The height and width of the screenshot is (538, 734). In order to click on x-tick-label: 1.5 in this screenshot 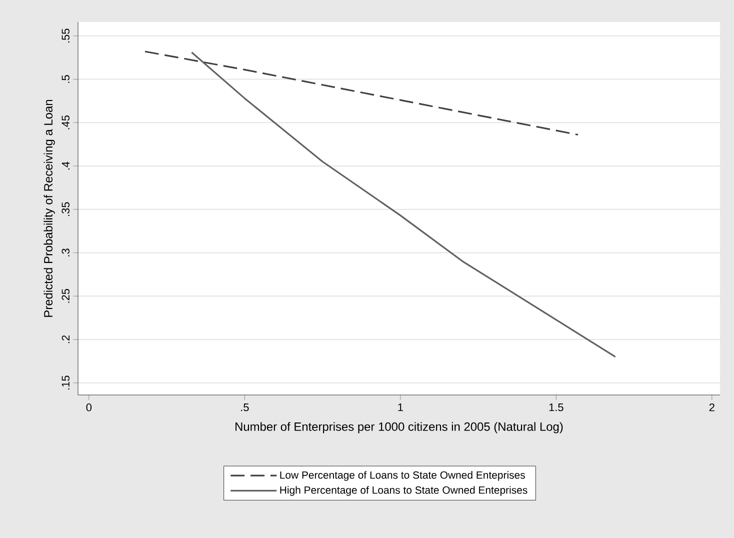, I will do `click(556, 408)`.